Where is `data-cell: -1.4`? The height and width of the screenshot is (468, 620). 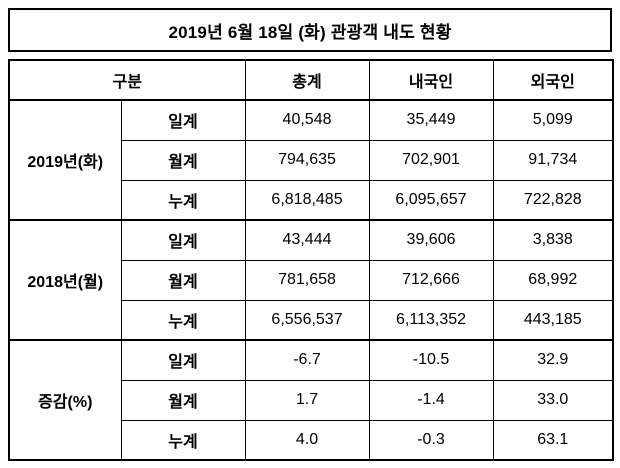
data-cell: -1.4 is located at coordinates (431, 400).